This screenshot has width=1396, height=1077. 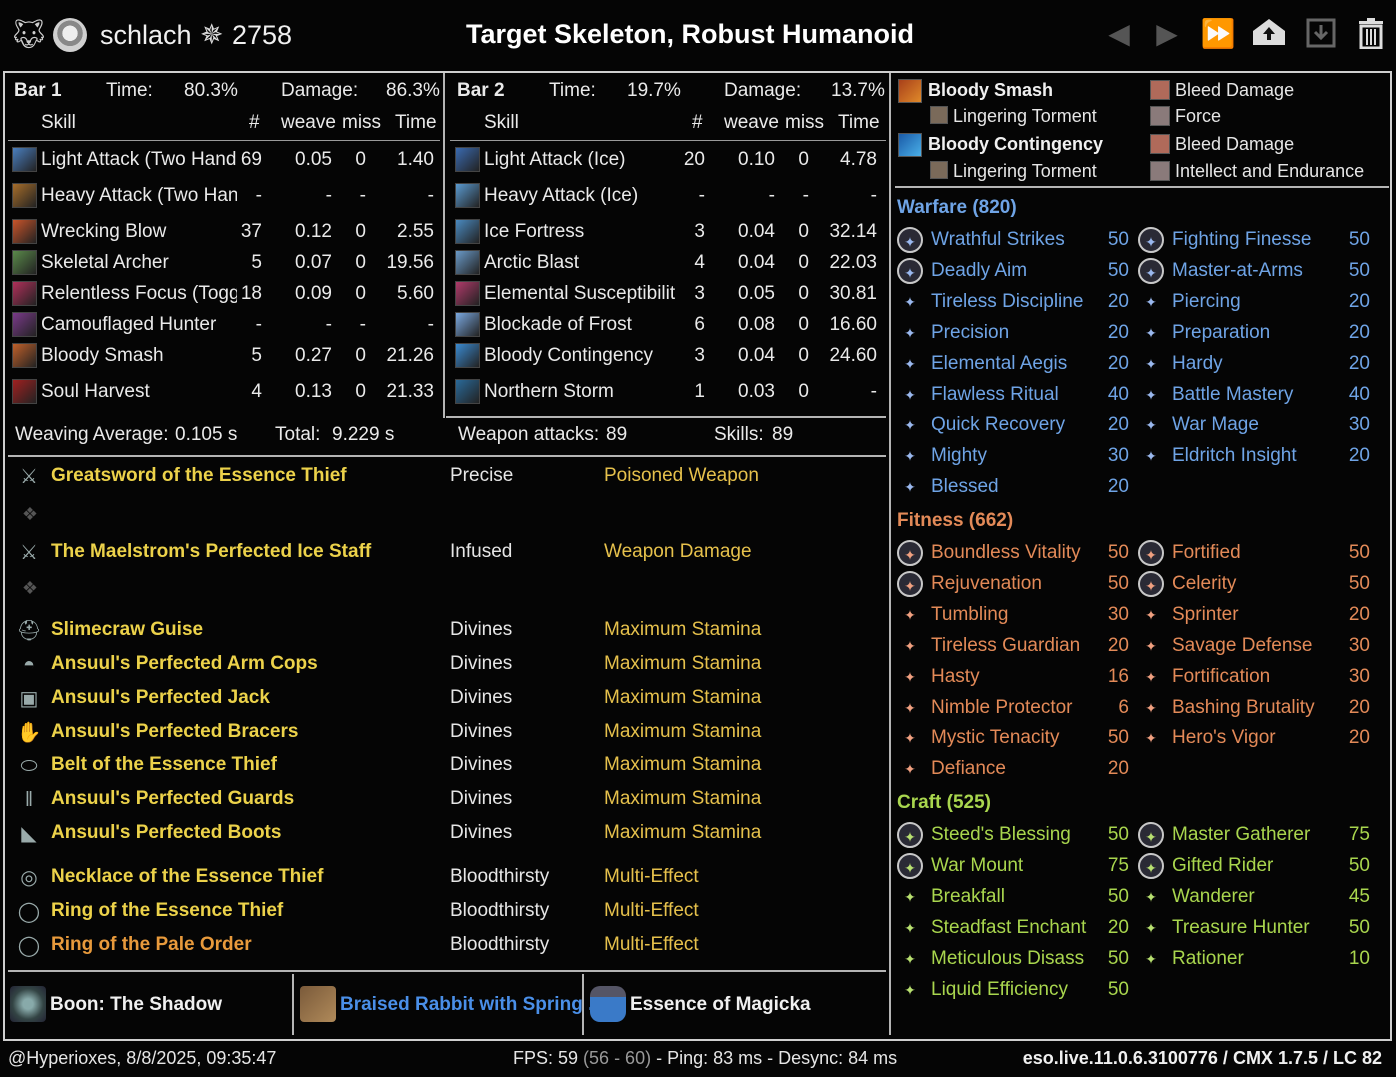 I want to click on cp-star: ✦ Rationer 10, so click(x=1254, y=960).